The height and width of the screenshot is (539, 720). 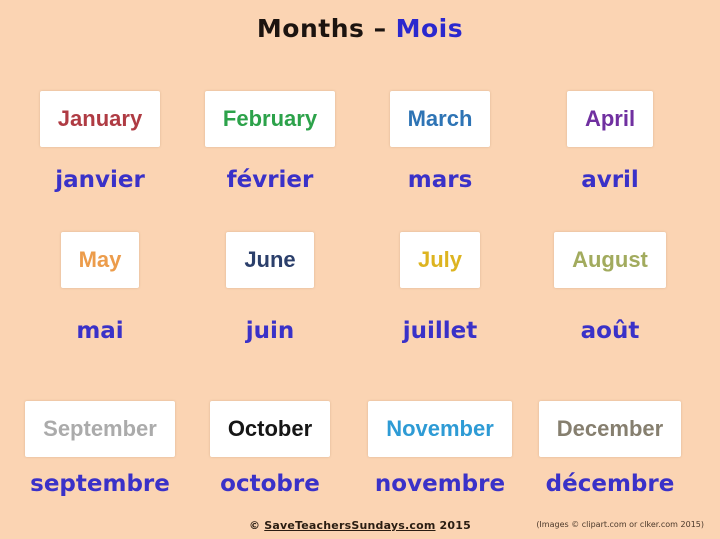 I want to click on french-label-janvier: janvier, so click(x=100, y=180).